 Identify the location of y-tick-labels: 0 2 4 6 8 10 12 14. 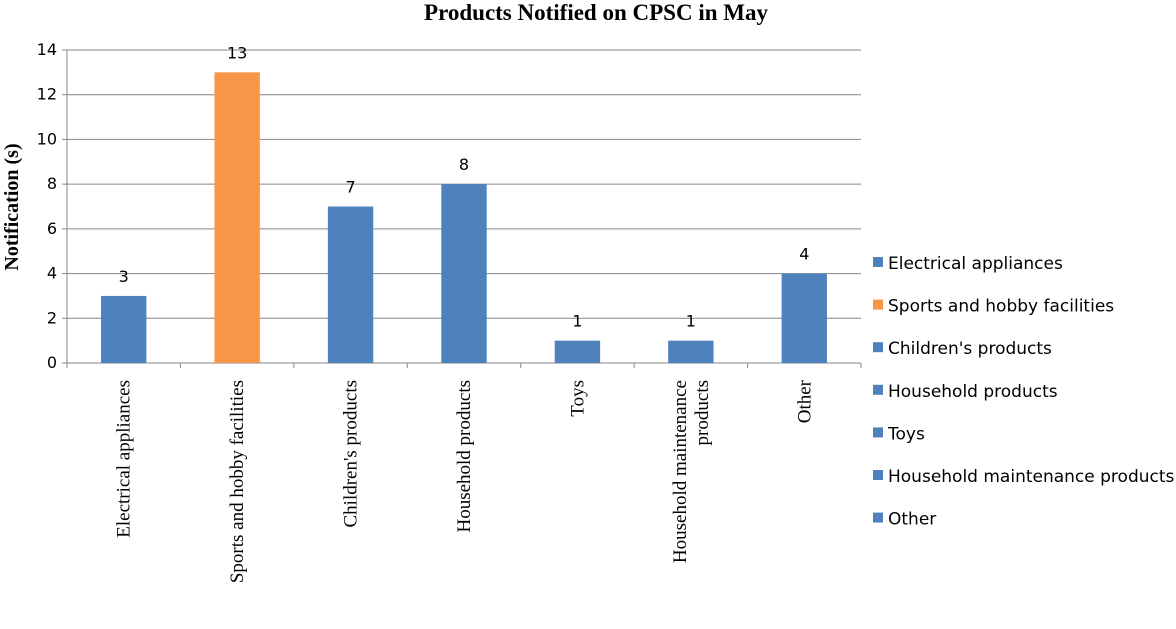
(47, 206).